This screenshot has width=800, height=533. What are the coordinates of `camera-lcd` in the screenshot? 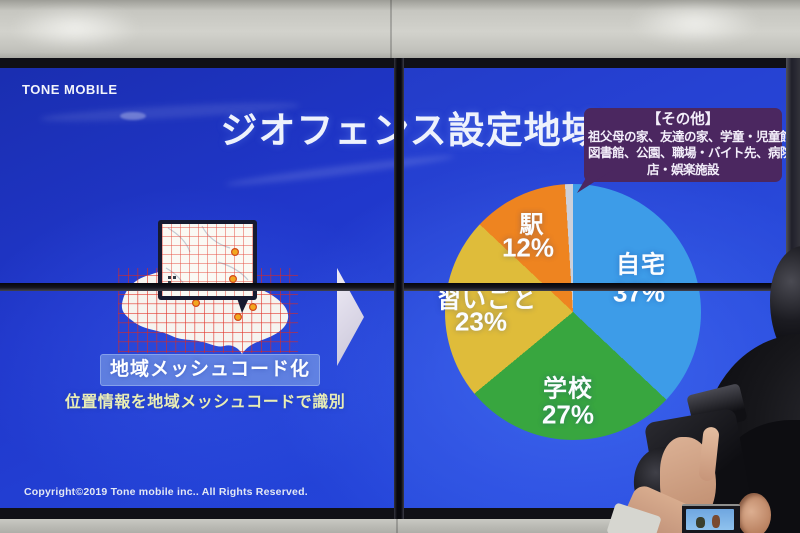 It's located at (711, 518).